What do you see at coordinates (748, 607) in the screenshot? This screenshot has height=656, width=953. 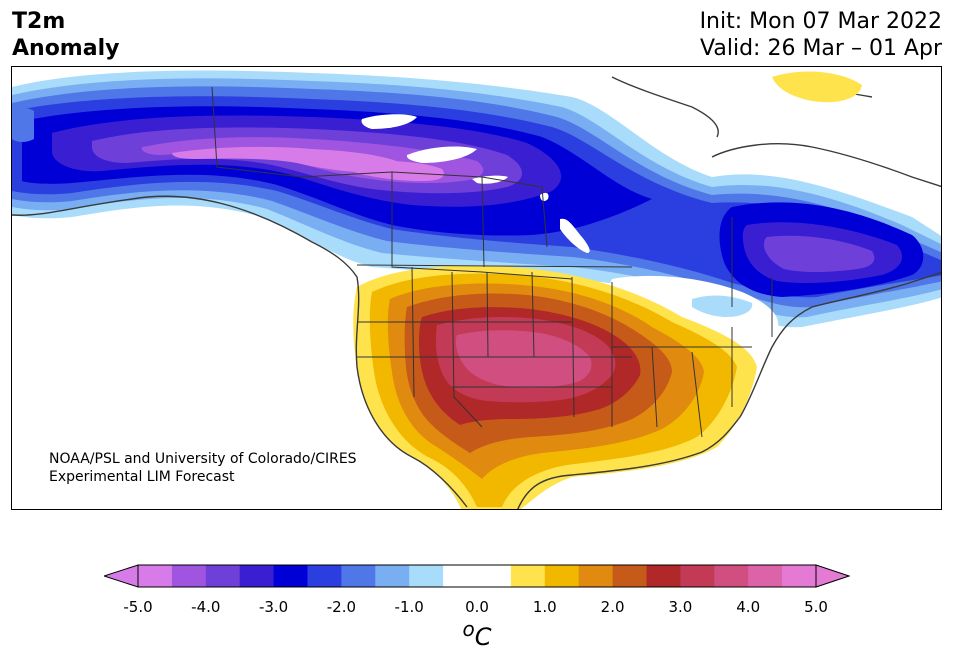 I see `colorbar-tick-label: 4.0` at bounding box center [748, 607].